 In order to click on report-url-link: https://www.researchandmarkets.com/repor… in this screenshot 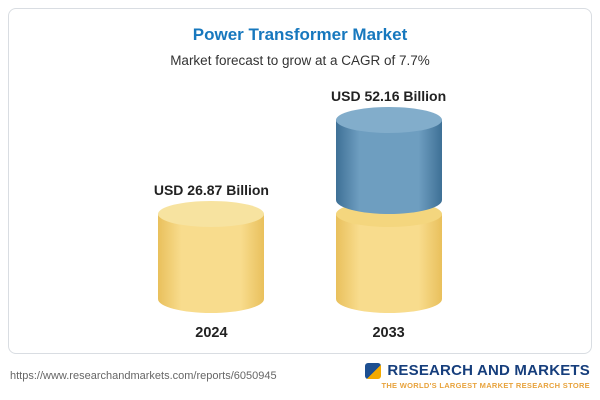, I will do `click(143, 376)`.